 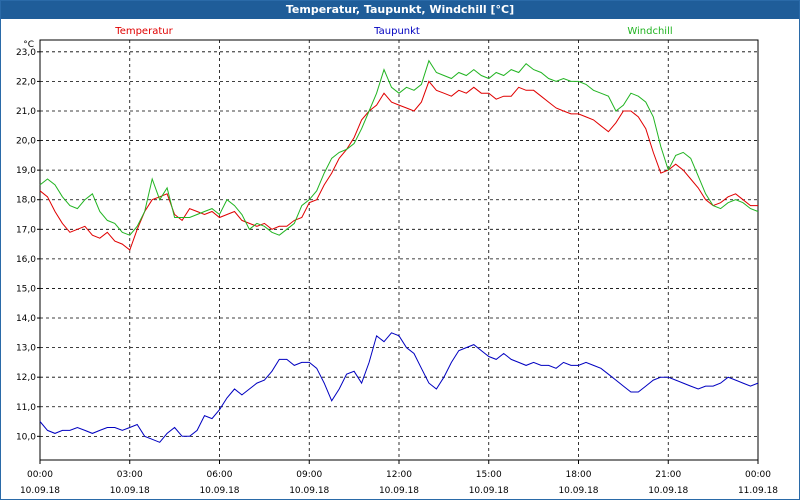 I want to click on y-tick-label: 23,0, so click(x=26, y=53).